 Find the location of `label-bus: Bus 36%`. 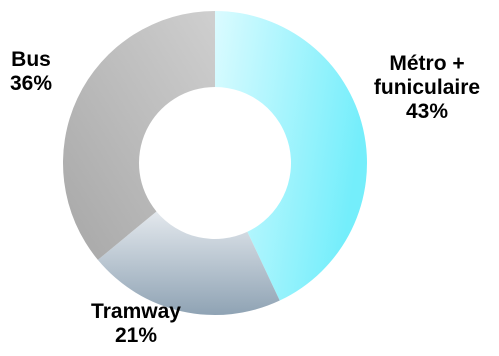

label-bus: Bus 36% is located at coordinates (31, 72).